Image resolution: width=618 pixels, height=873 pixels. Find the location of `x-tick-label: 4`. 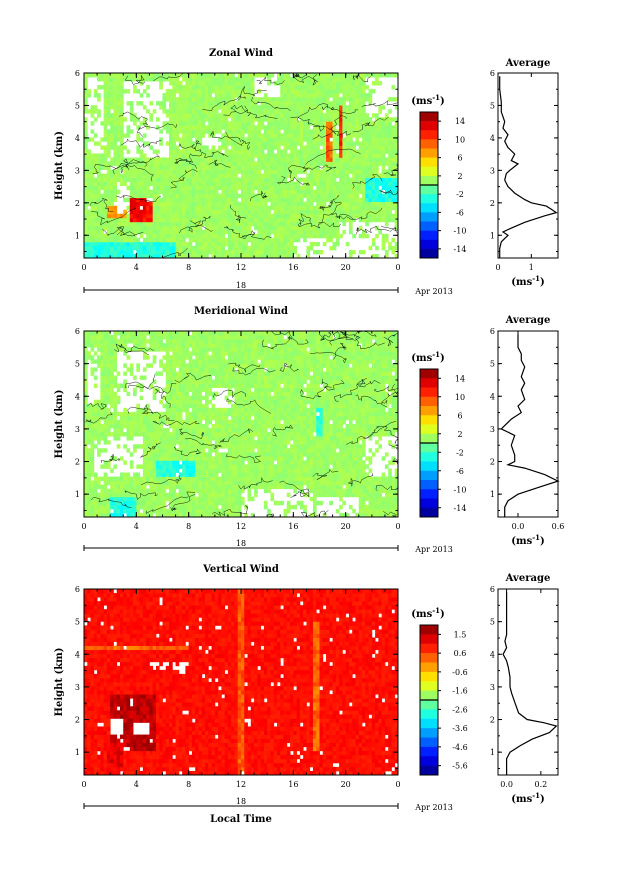

x-tick-label: 4 is located at coordinates (136, 526).